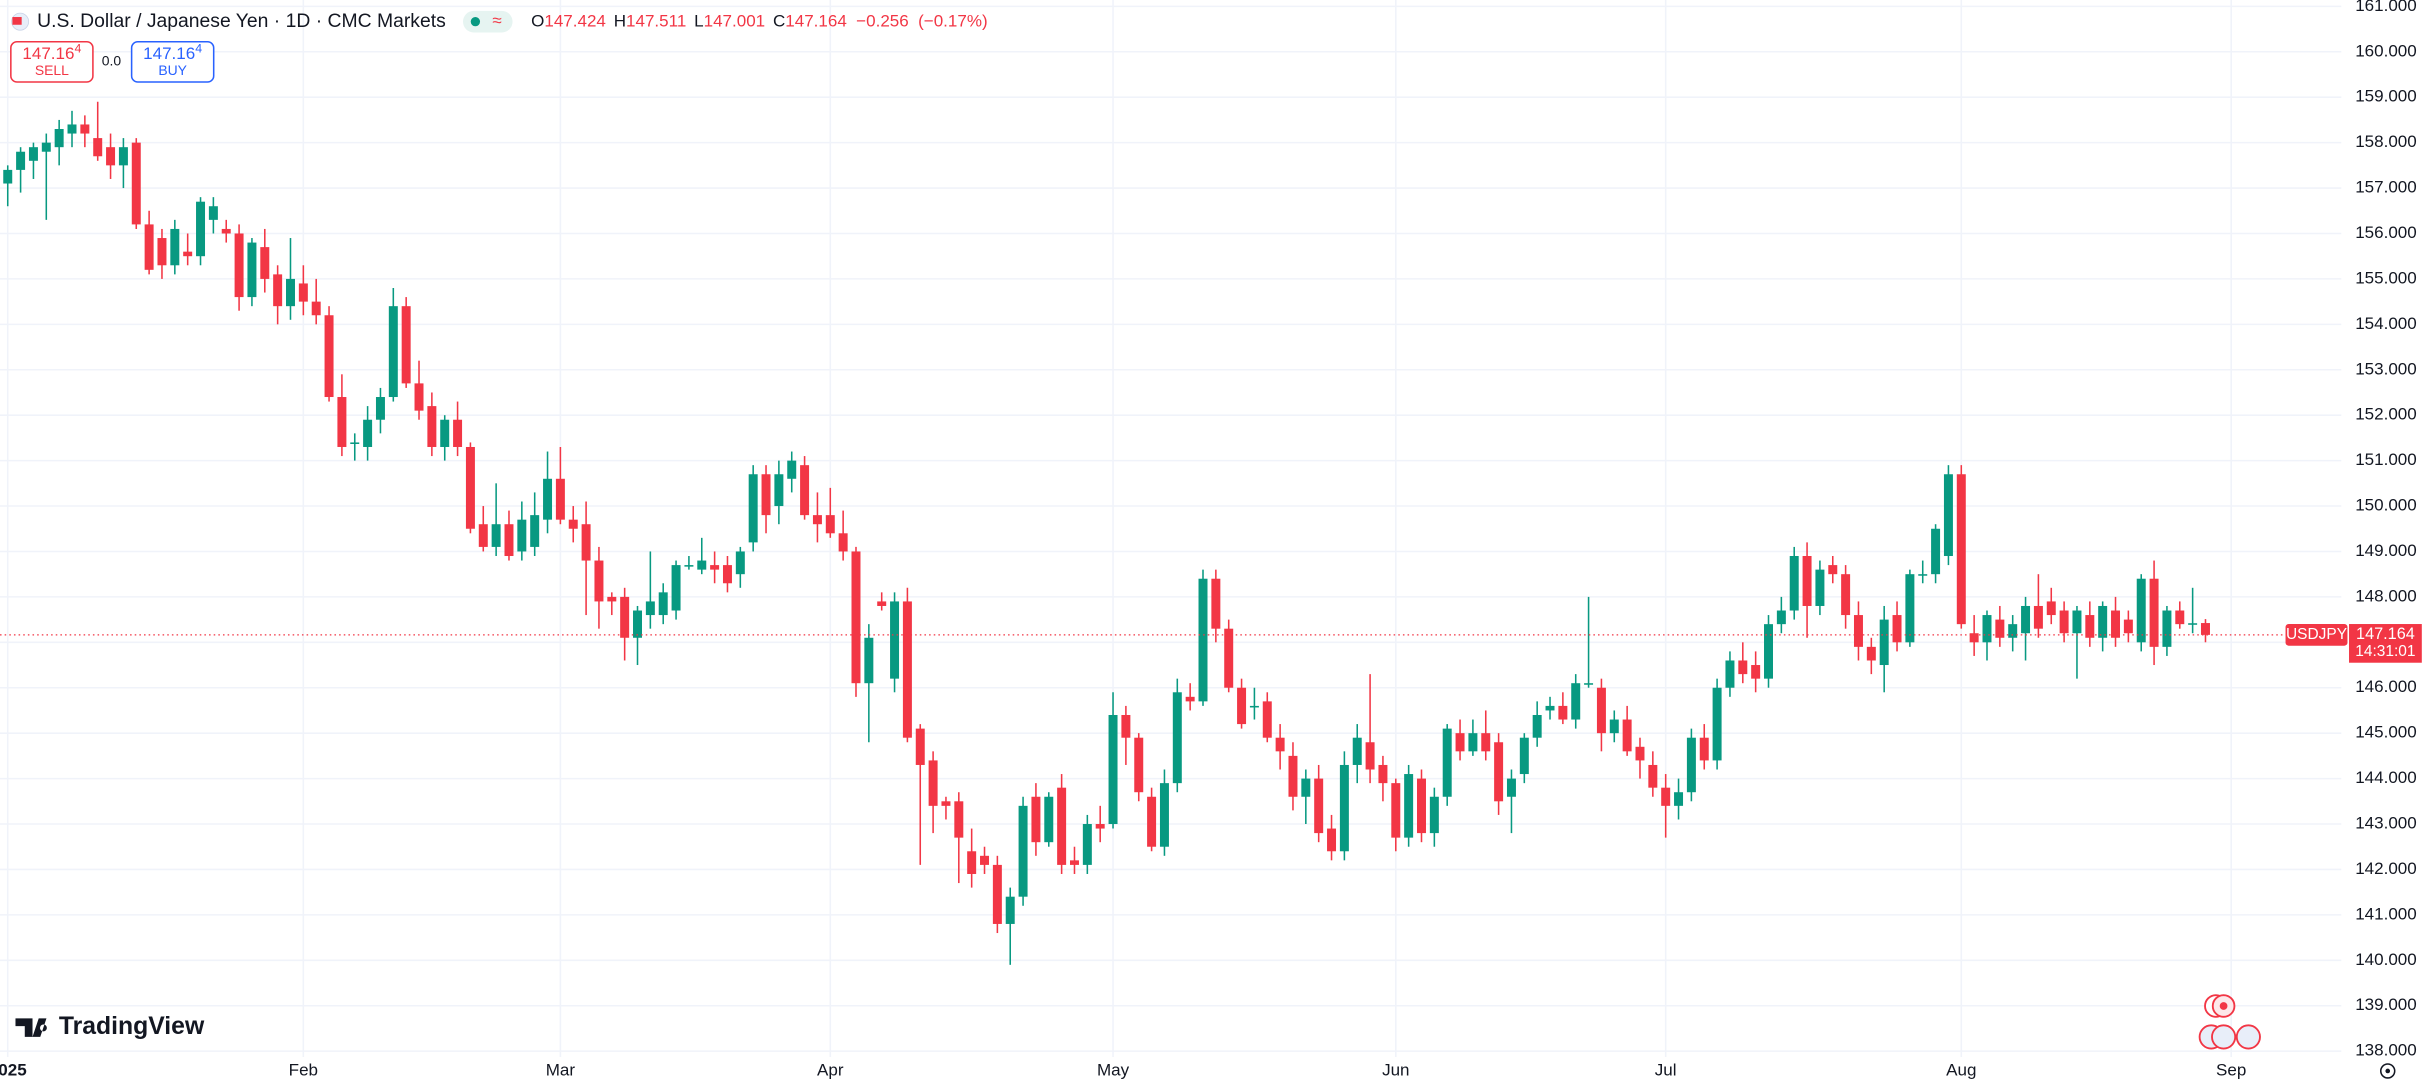 Image resolution: width=2428 pixels, height=1088 pixels. Describe the element at coordinates (487, 21) in the screenshot. I see `status-badge` at that location.